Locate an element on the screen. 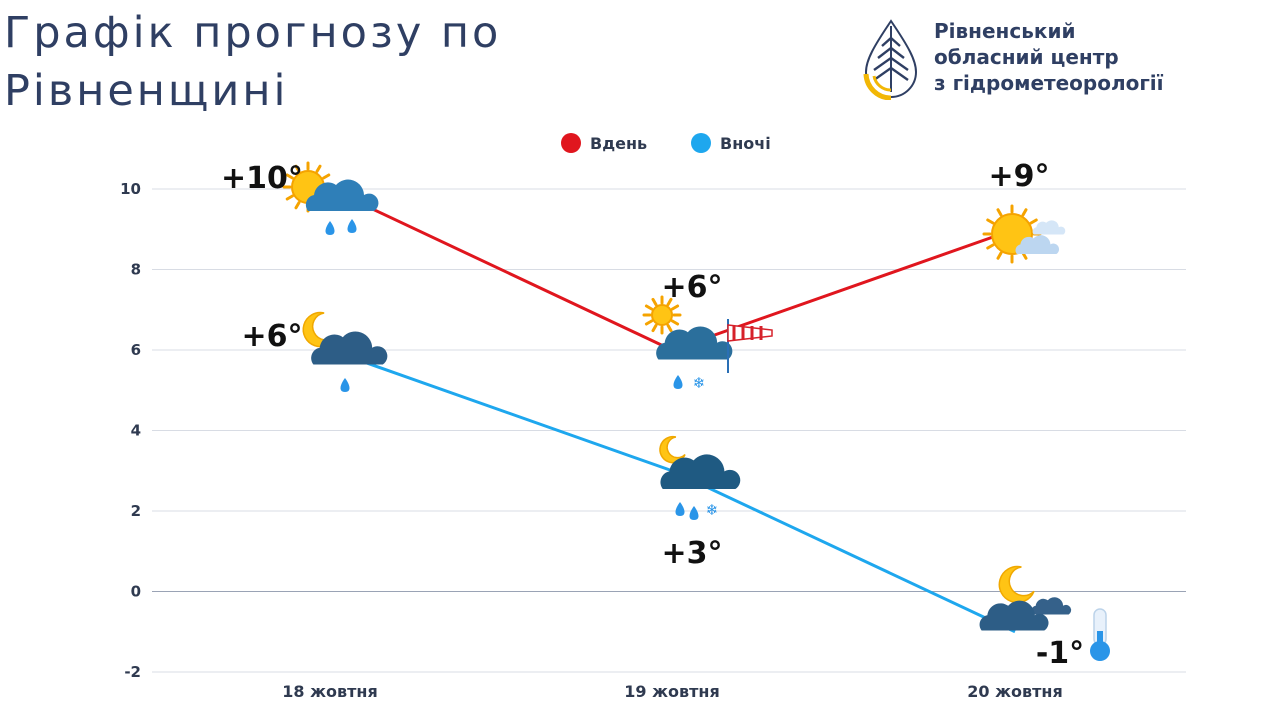  y-tick-label: -2 is located at coordinates (132, 672).